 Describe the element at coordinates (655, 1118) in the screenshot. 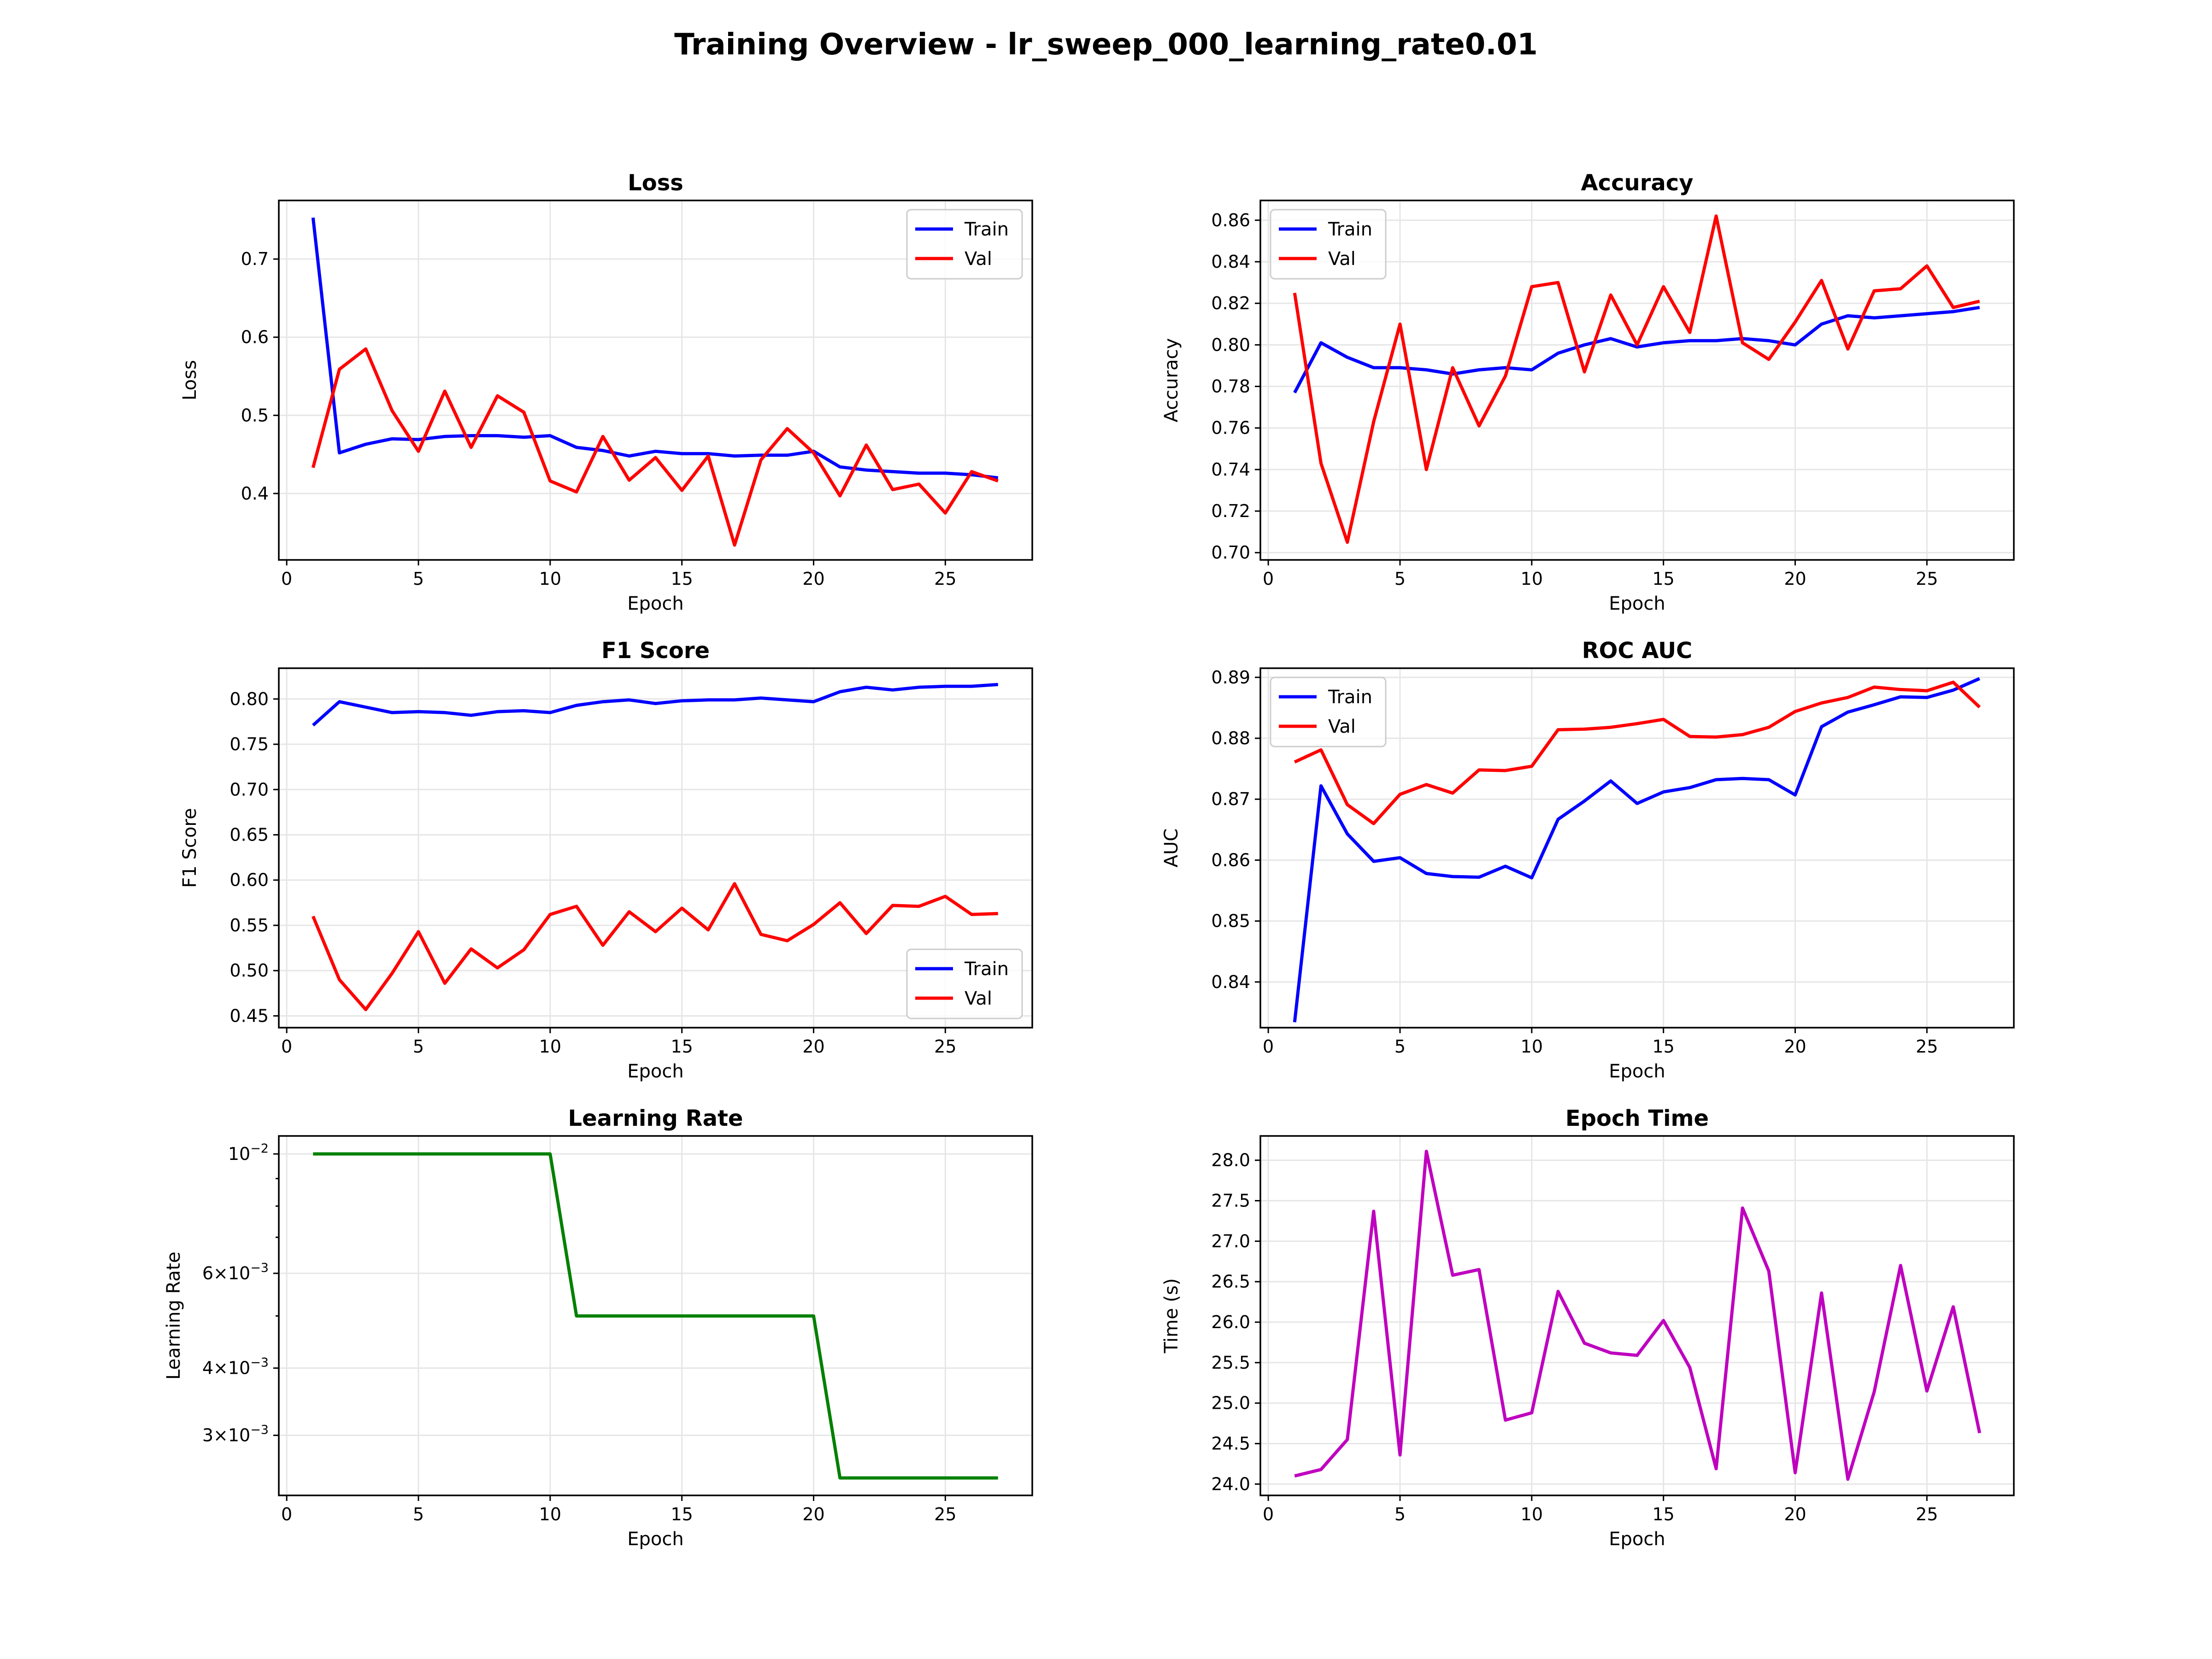

I see `subplot-title: Learning Rate` at that location.